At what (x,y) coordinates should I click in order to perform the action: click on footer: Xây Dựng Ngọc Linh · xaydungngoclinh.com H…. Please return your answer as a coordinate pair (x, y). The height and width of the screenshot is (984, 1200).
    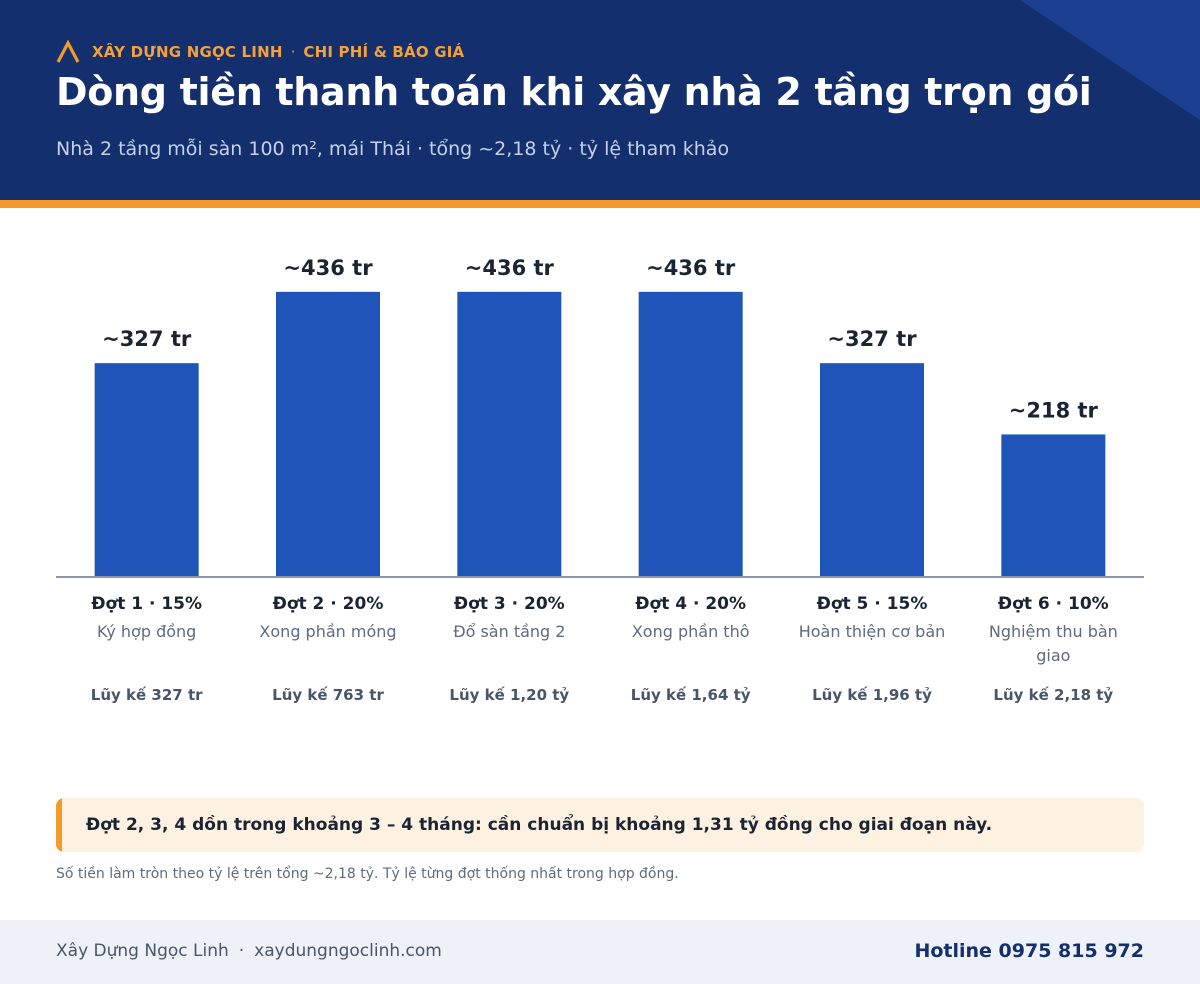
    Looking at the image, I should click on (600, 952).